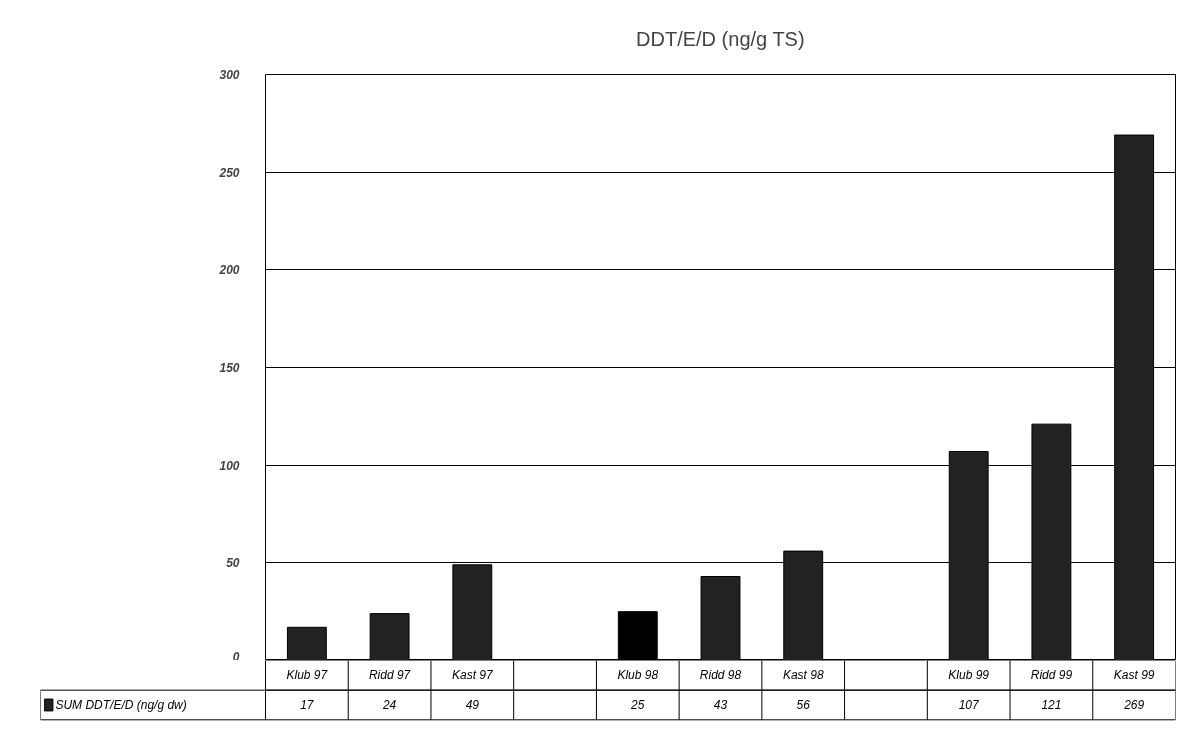 The image size is (1201, 740). Describe the element at coordinates (1134, 705) in the screenshot. I see `data-label: 269` at that location.